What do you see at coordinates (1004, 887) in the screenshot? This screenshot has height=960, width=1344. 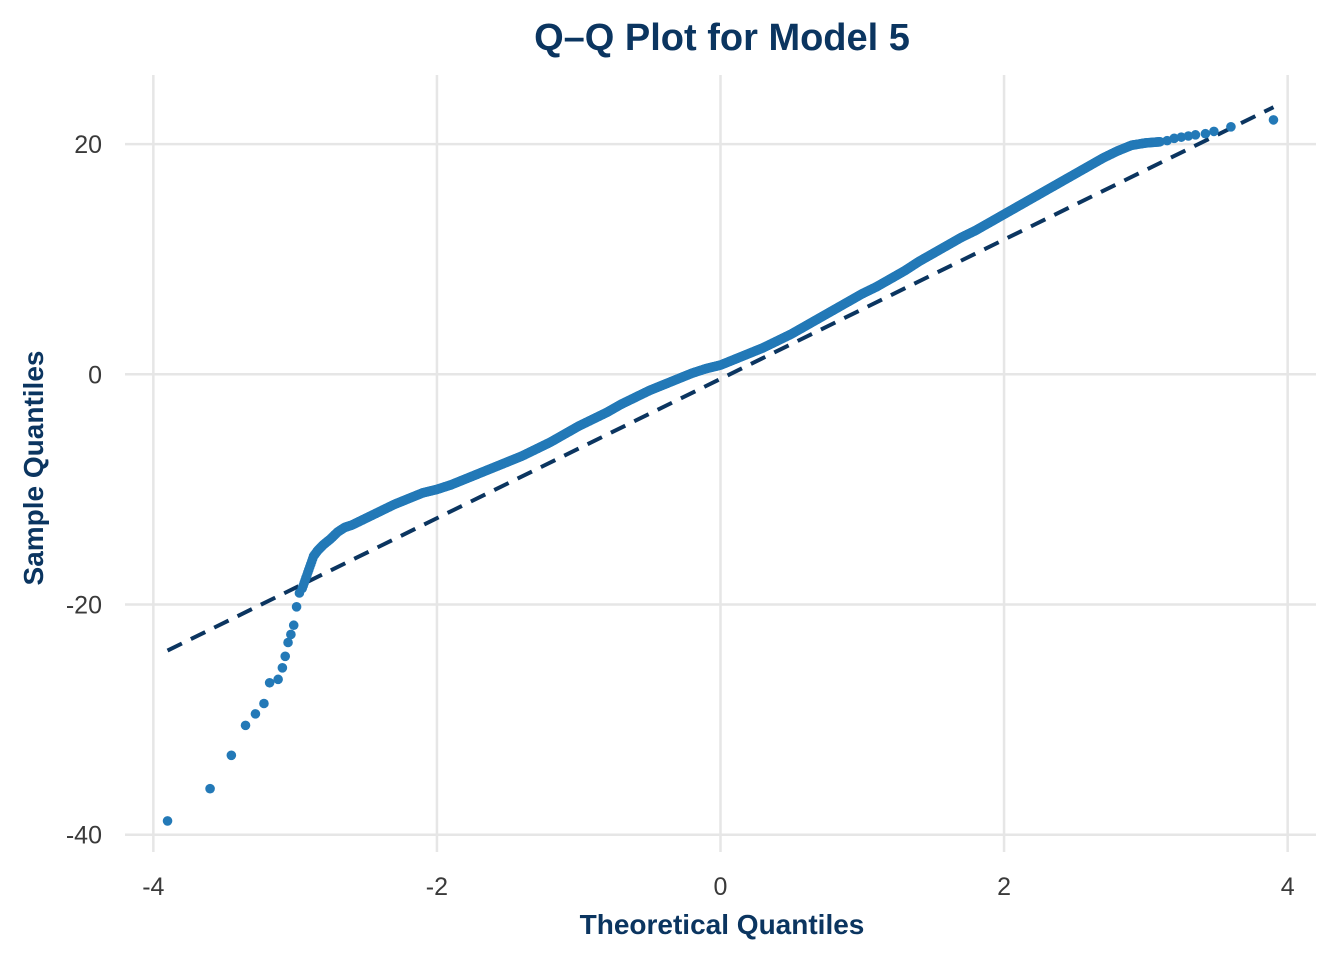 I see `x-tick-label: 2` at bounding box center [1004, 887].